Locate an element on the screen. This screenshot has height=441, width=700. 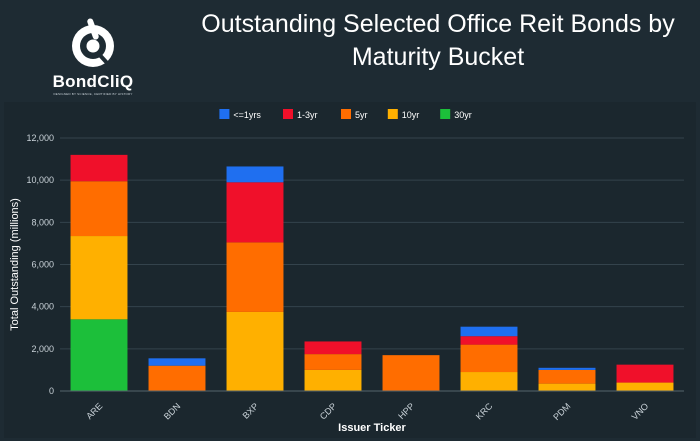
legend-label: 1-3yr is located at coordinates (307, 115).